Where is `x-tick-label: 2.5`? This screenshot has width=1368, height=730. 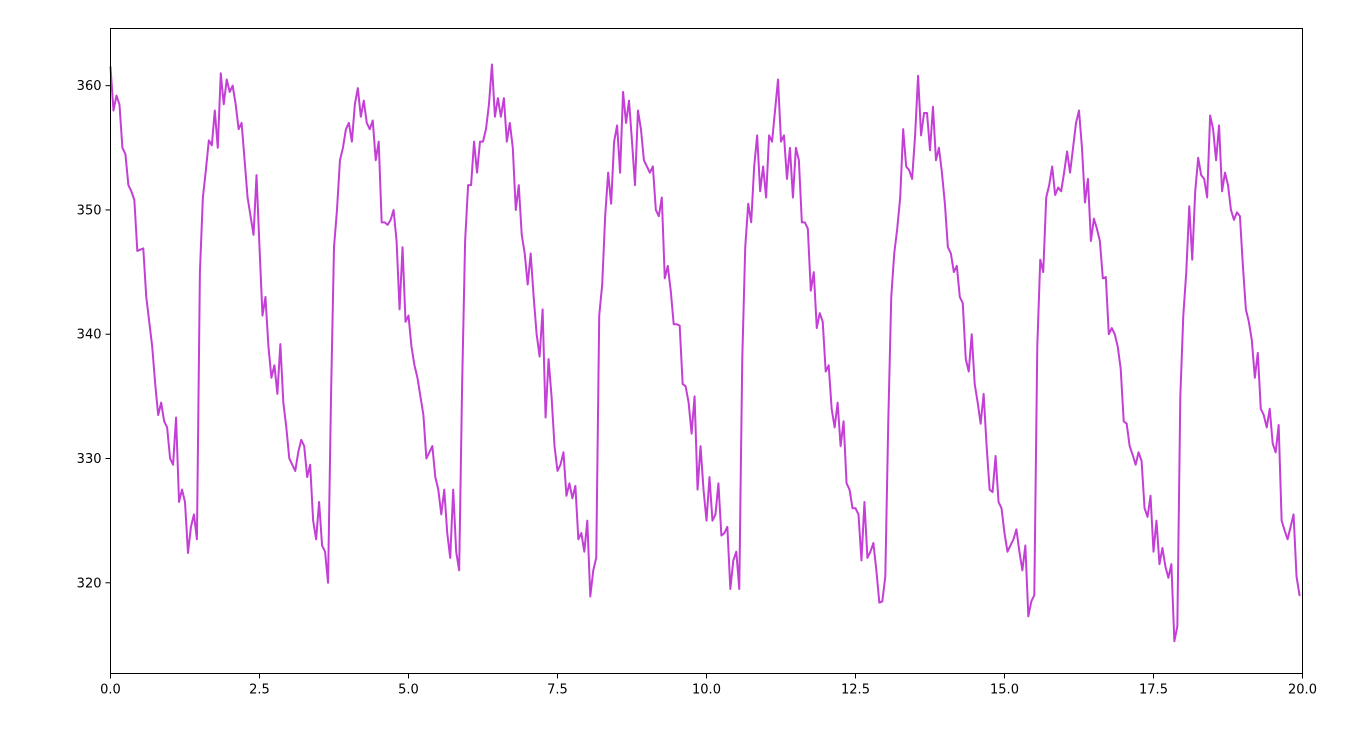
x-tick-label: 2.5 is located at coordinates (259, 690).